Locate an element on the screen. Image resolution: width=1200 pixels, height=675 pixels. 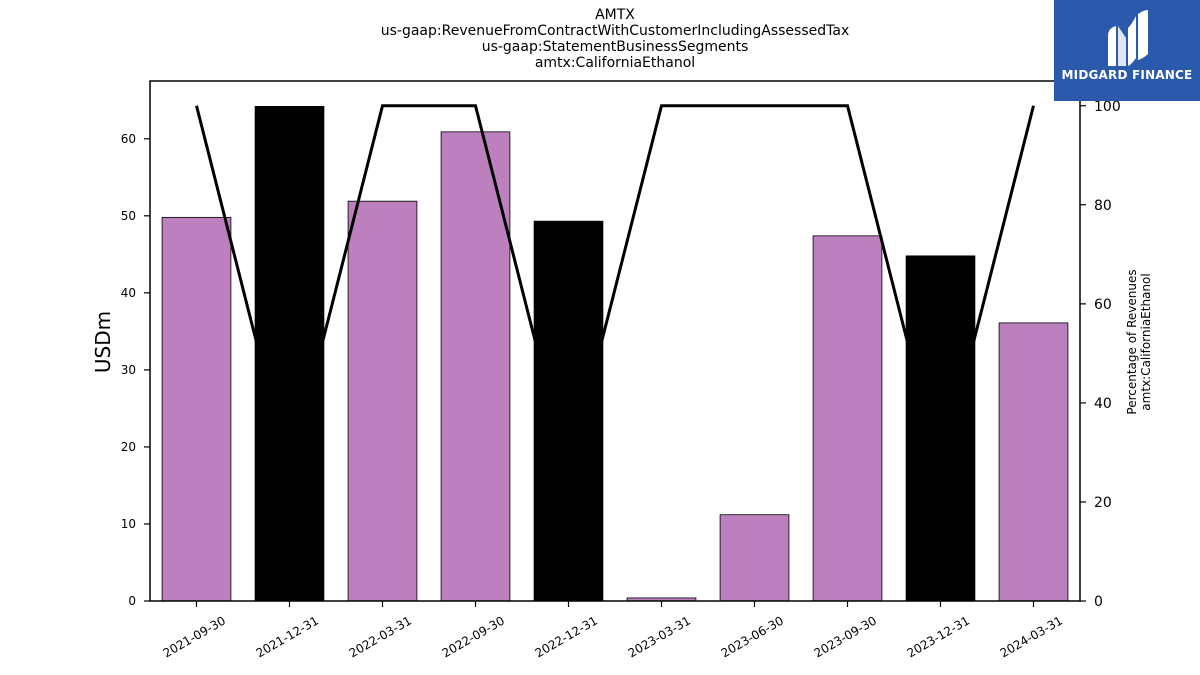
secondary-y-label-line-2: amtx:CaliforniaEthanol is located at coordinates (1146, 341).